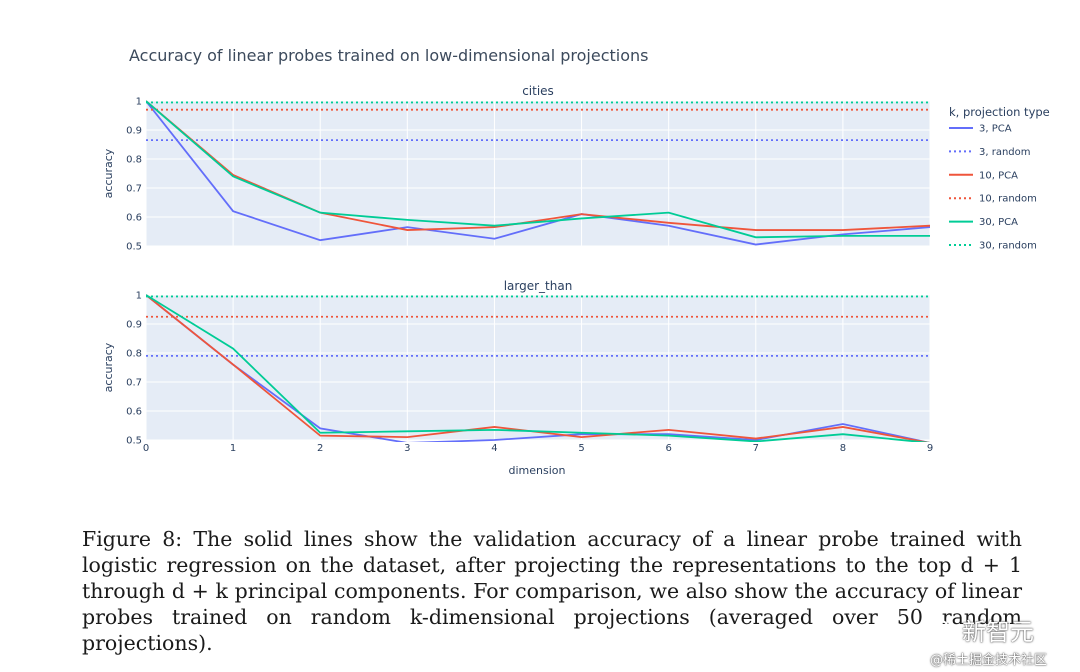  I want to click on legend-item-10-pca: 10, PCA, so click(983, 175).